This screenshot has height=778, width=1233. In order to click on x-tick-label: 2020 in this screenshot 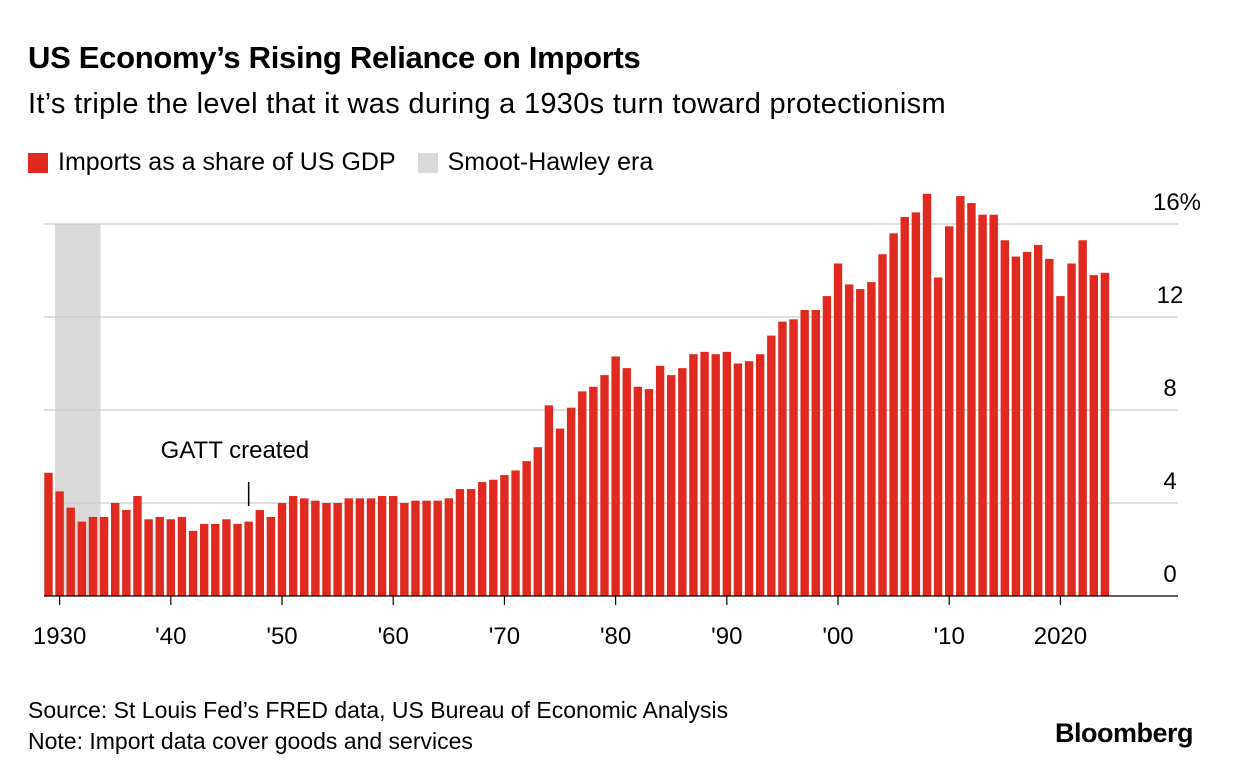, I will do `click(1060, 636)`.